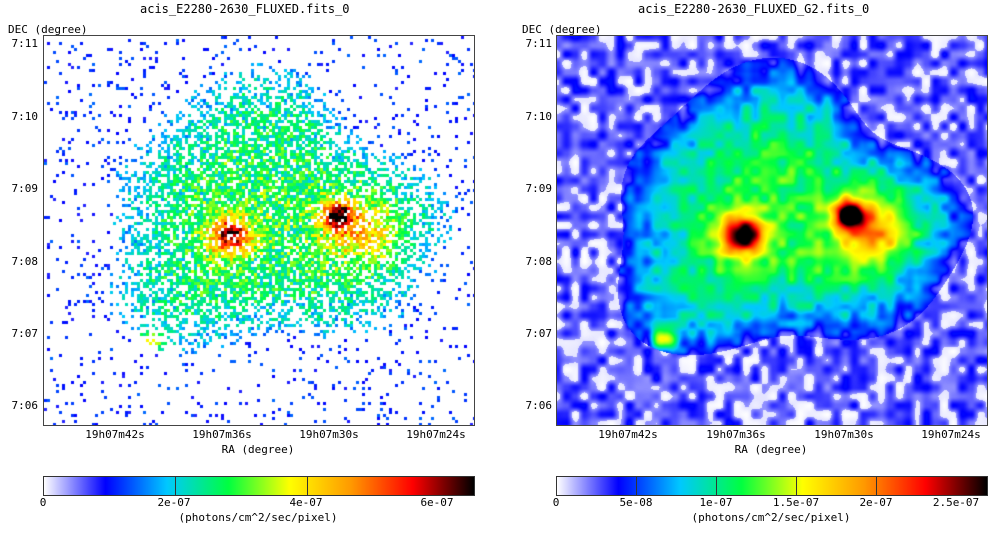  What do you see at coordinates (636, 502) in the screenshot?
I see `right-colorbar-tick-label: 5e-08` at bounding box center [636, 502].